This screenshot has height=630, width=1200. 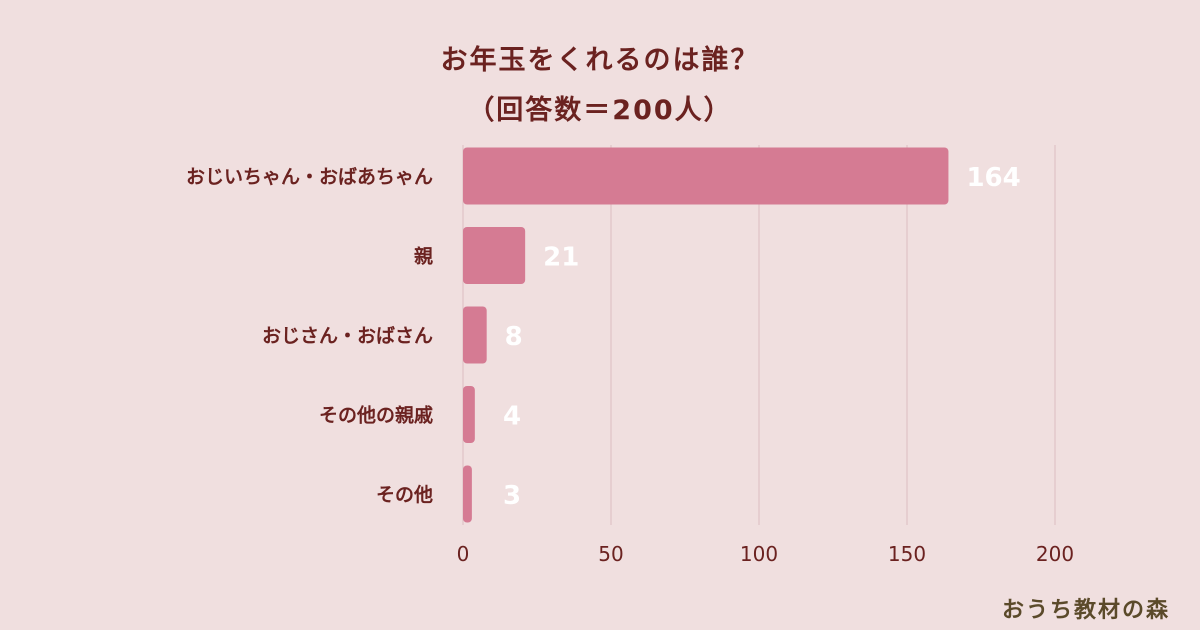 What do you see at coordinates (376, 415) in the screenshot?
I see `category-label: その他の親戚` at bounding box center [376, 415].